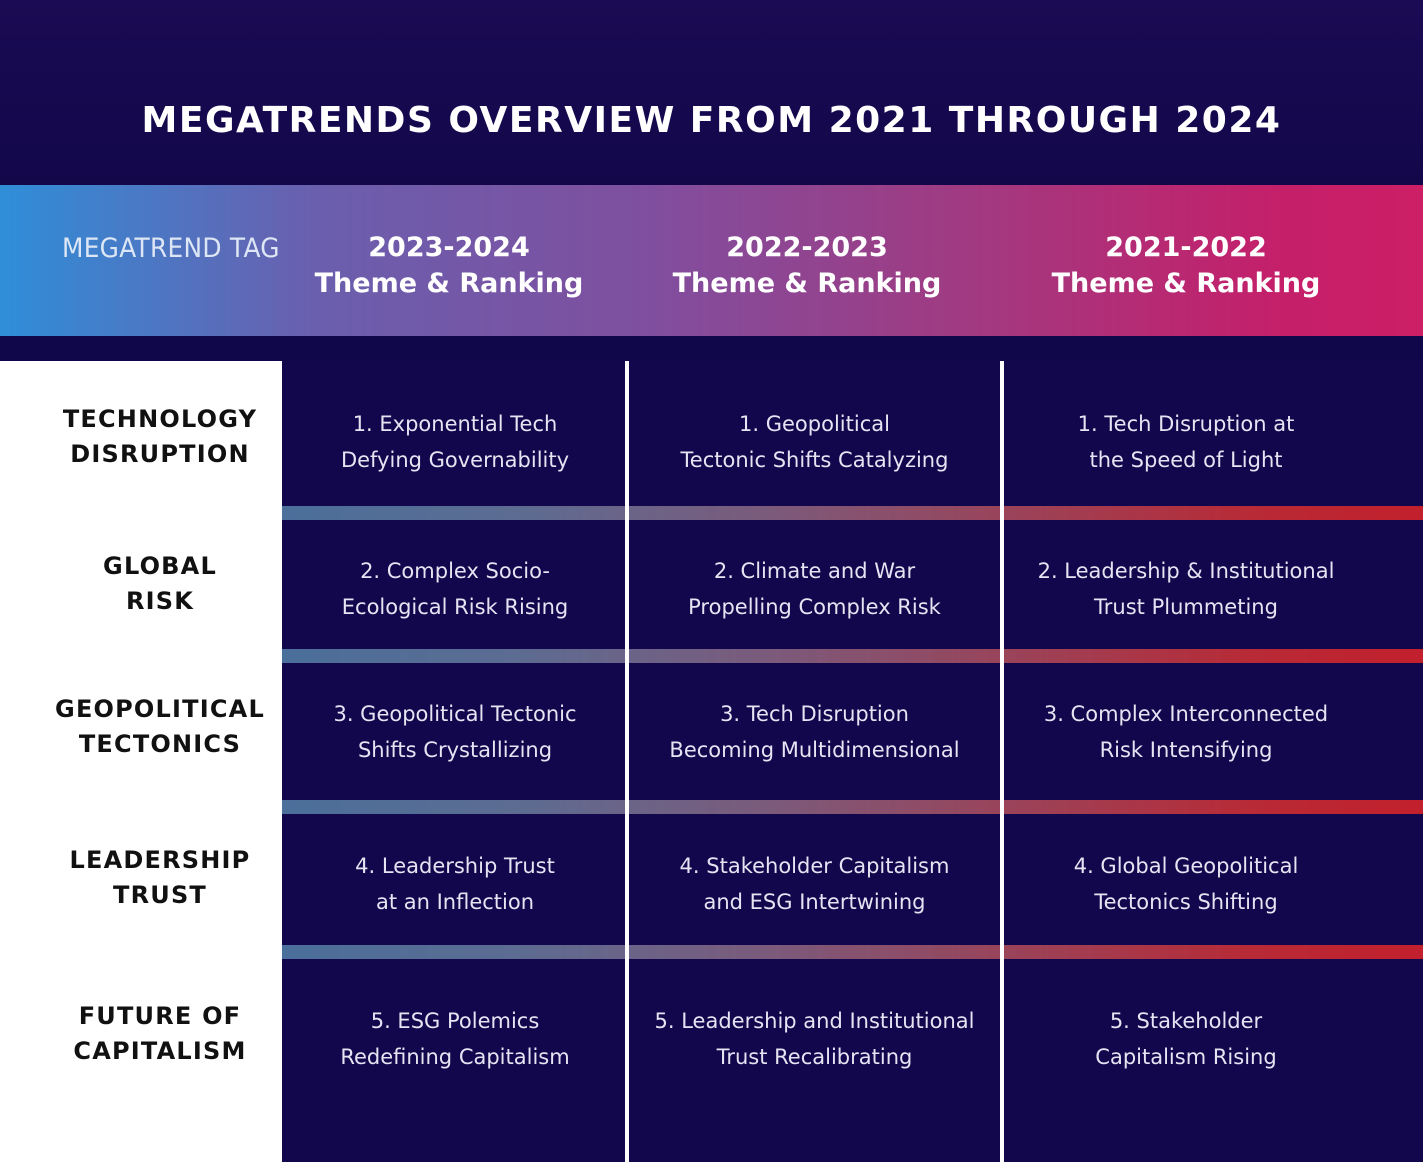 The image size is (1423, 1162). I want to click on header-band, so click(711, 260).